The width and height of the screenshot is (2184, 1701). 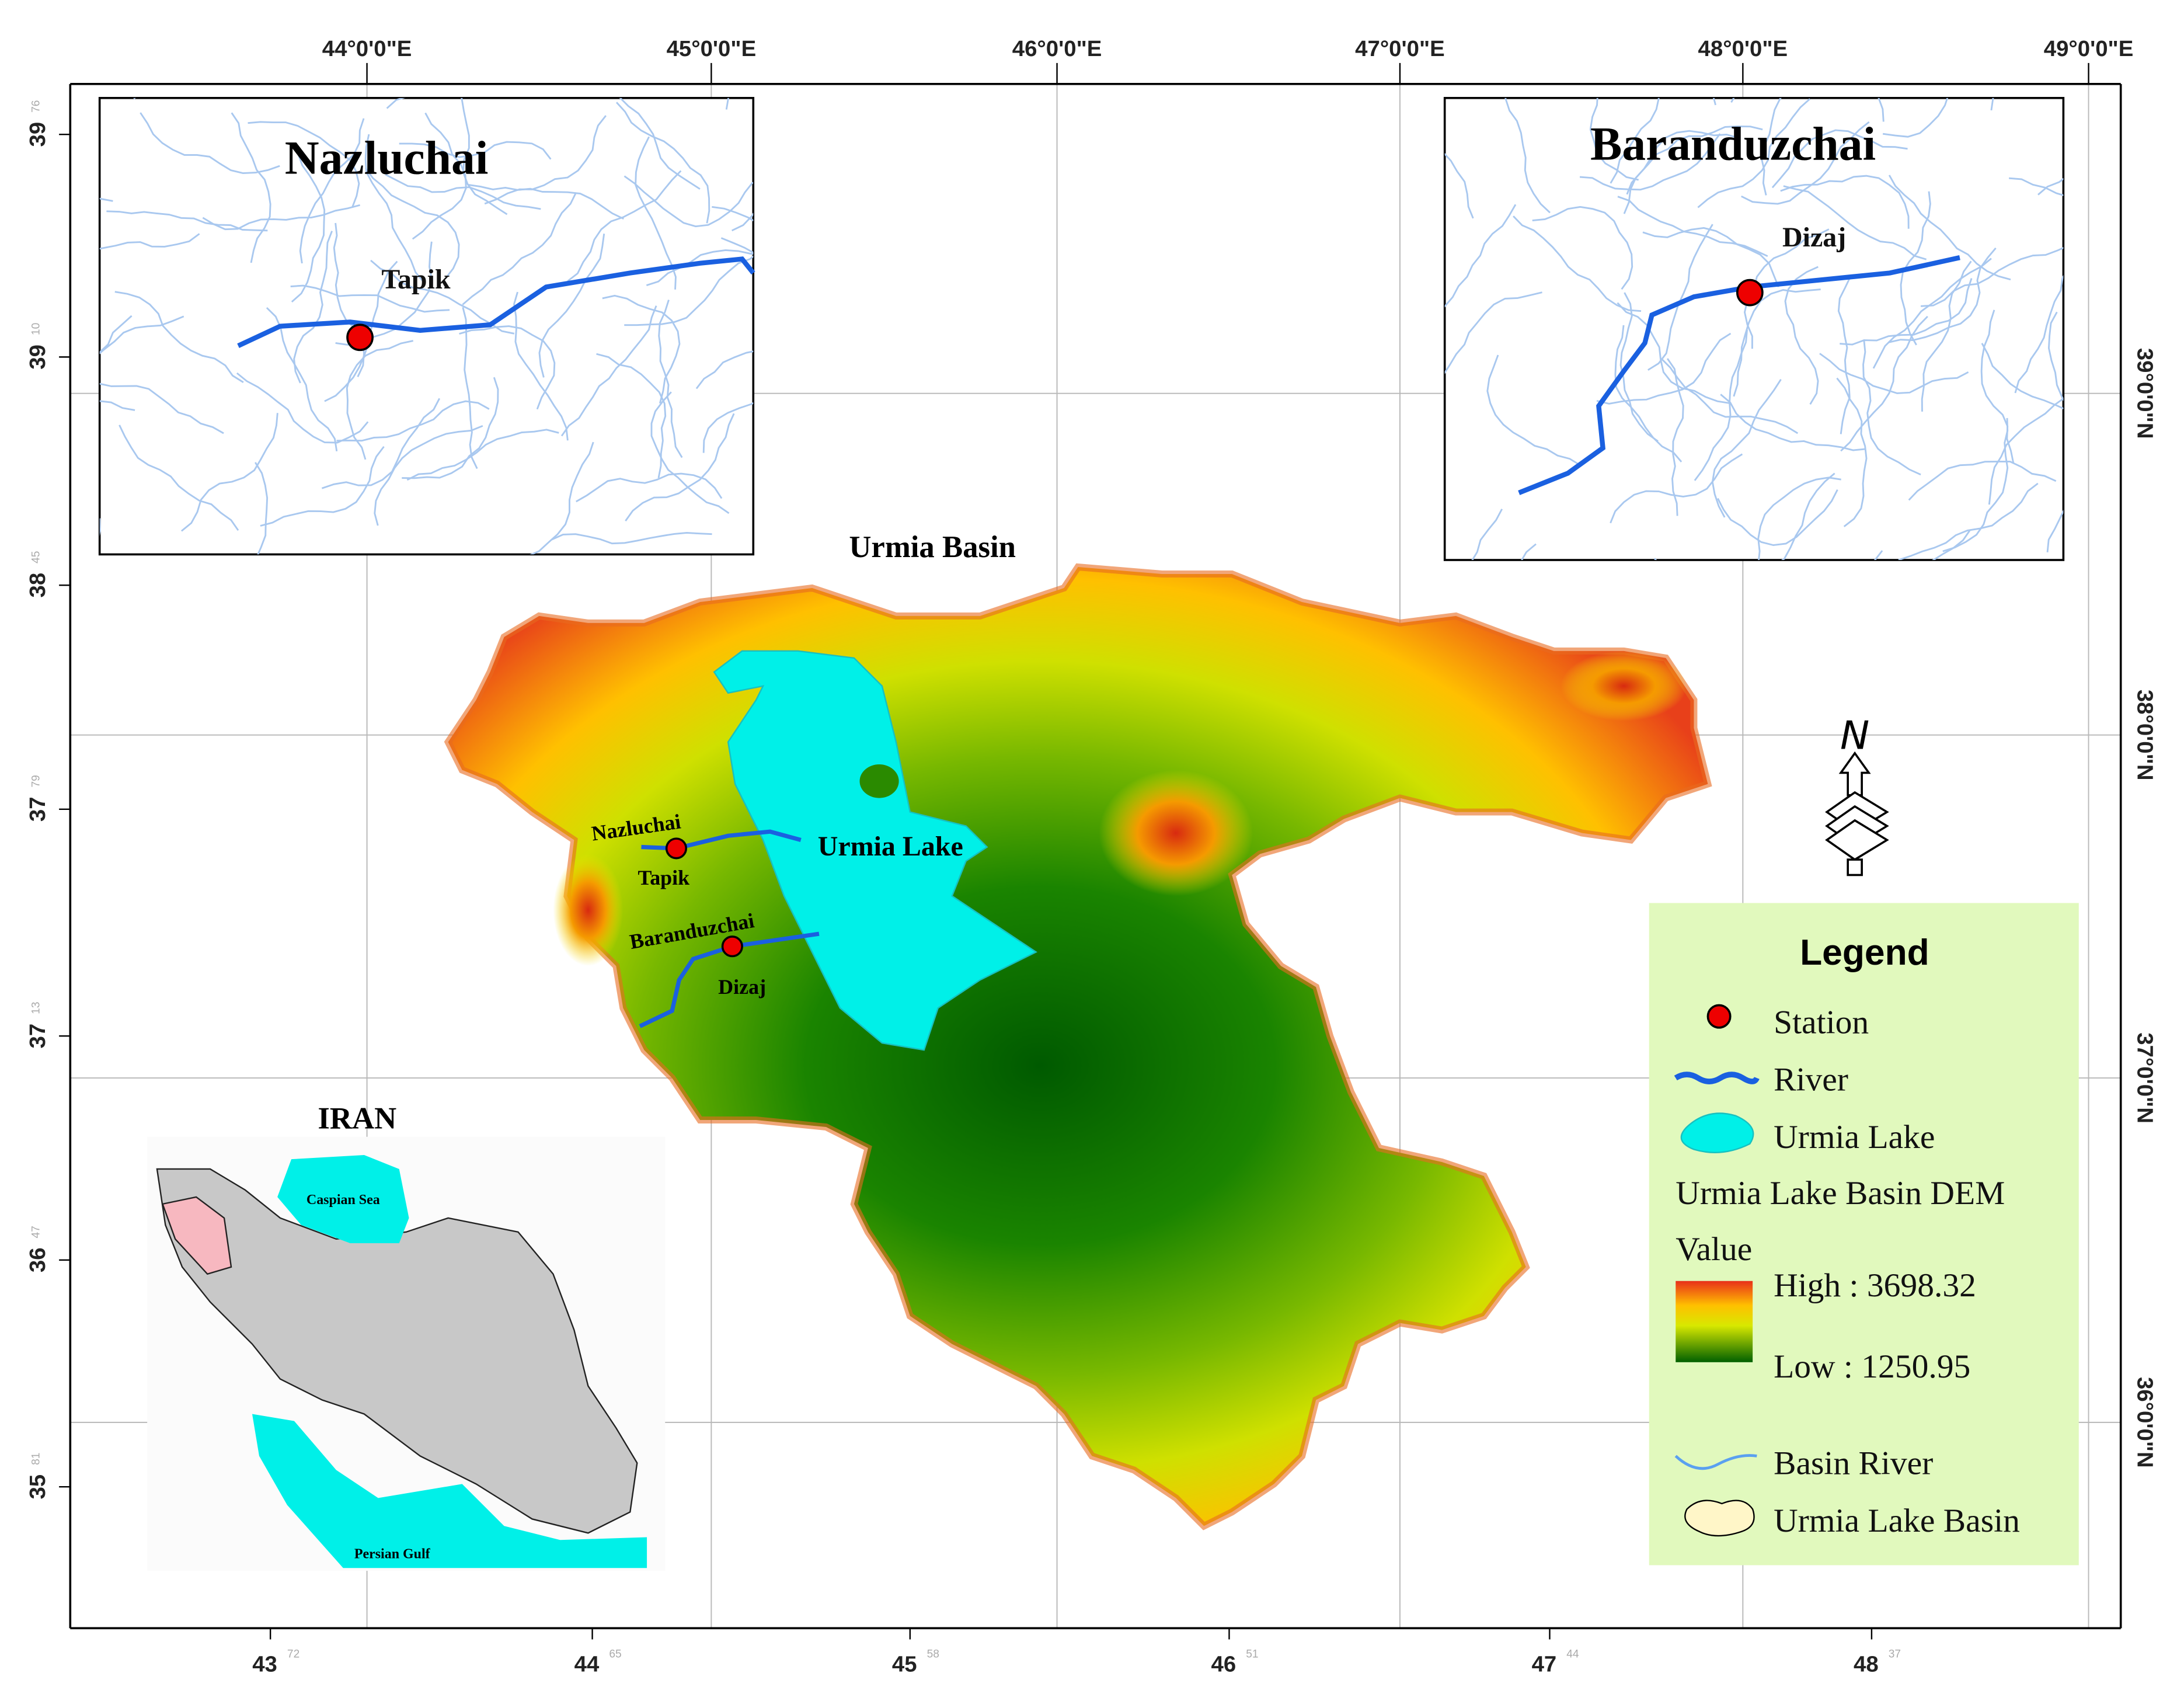 I want to click on top-axis-label: 45°0'0"E, so click(x=712, y=48).